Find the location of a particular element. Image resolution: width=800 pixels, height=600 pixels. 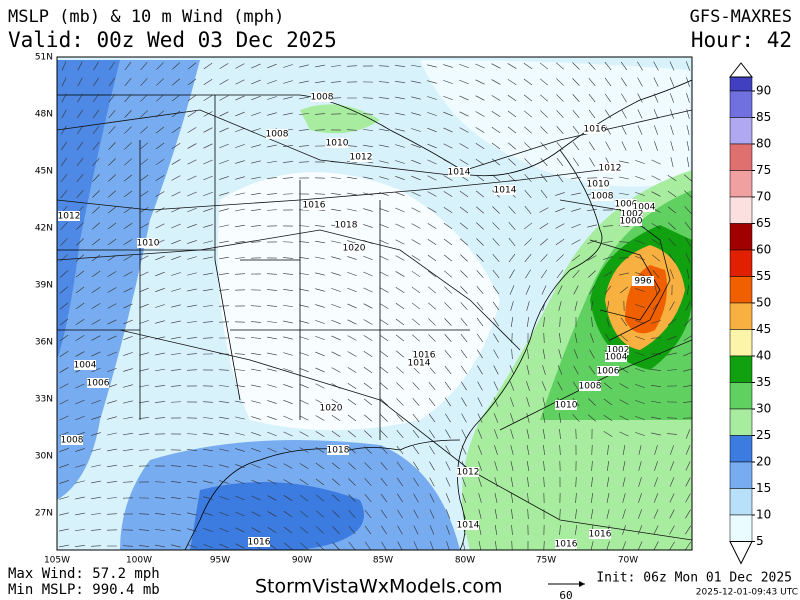

colorbar-segment is located at coordinates (741, 210).